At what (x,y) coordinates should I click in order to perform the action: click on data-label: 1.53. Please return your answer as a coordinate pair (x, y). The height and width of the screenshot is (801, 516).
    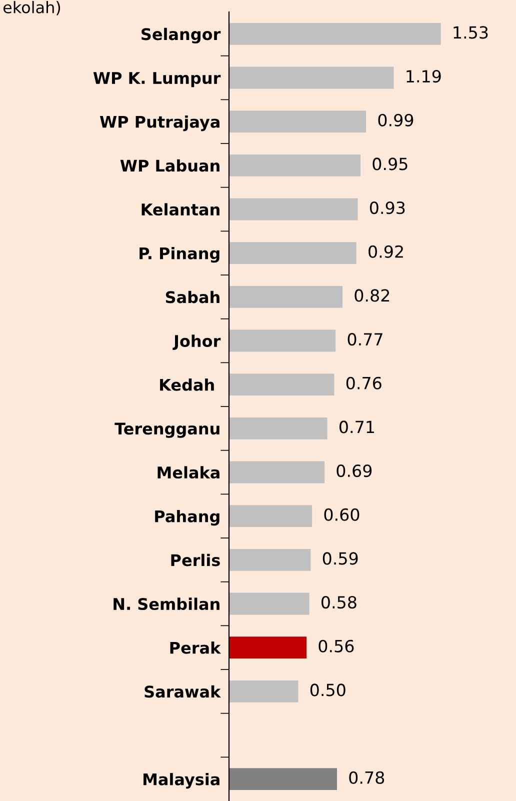
    Looking at the image, I should click on (471, 32).